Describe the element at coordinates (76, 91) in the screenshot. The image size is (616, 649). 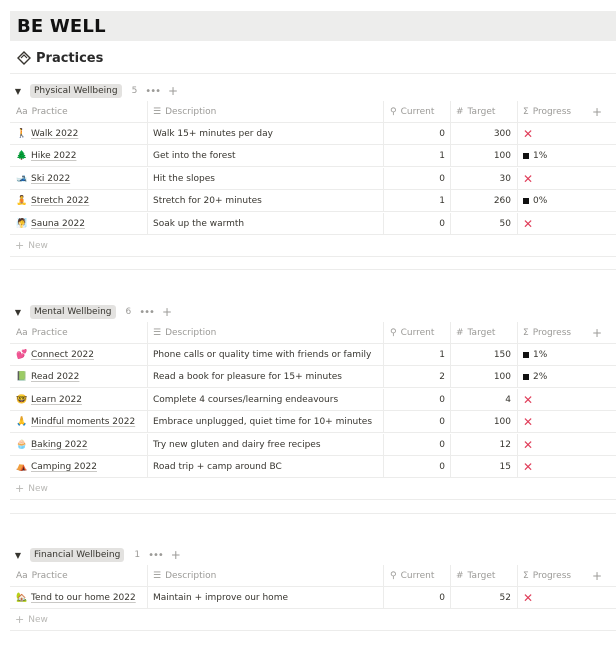
I see `group-label: Physical Wellbeing` at that location.